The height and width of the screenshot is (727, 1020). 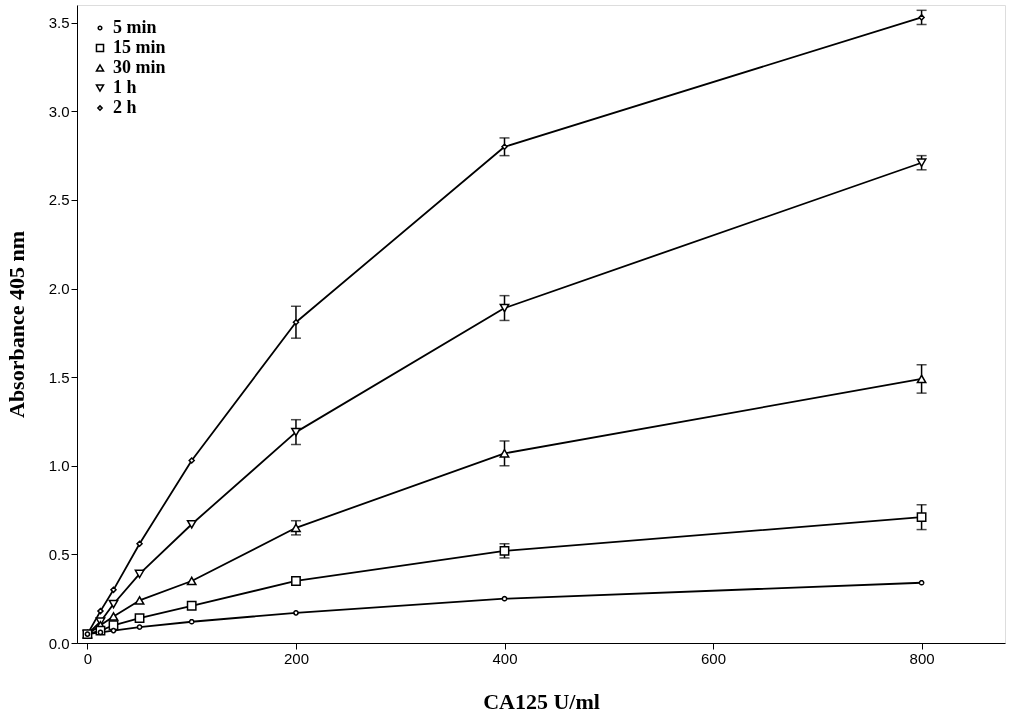 I want to click on y-tick-label: 3.5, so click(x=59, y=23).